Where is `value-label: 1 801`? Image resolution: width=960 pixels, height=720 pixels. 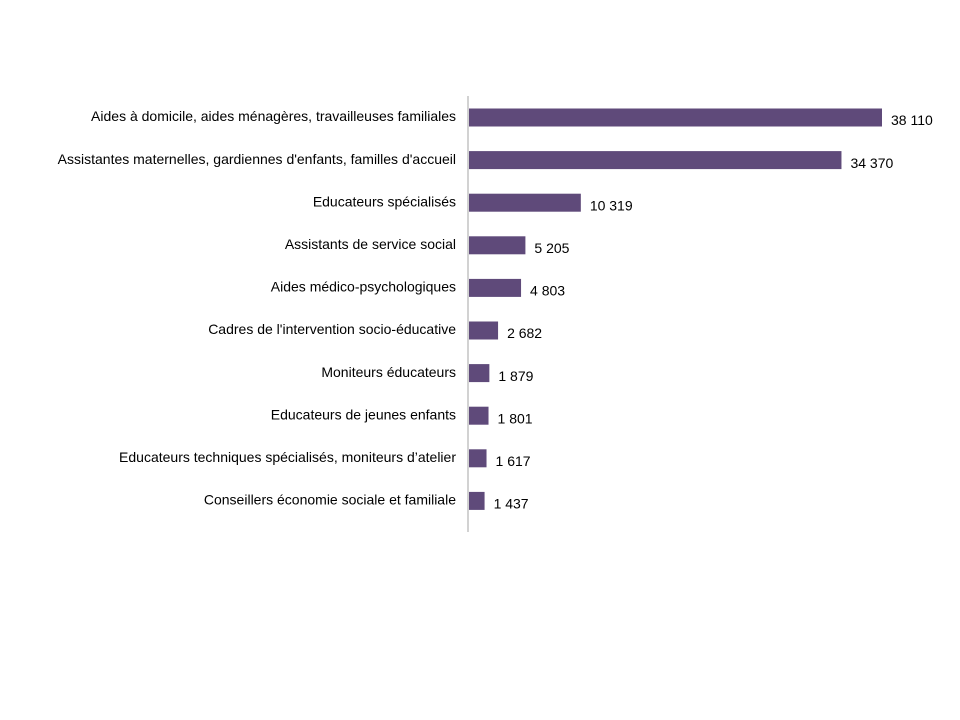
value-label: 1 801 is located at coordinates (515, 418).